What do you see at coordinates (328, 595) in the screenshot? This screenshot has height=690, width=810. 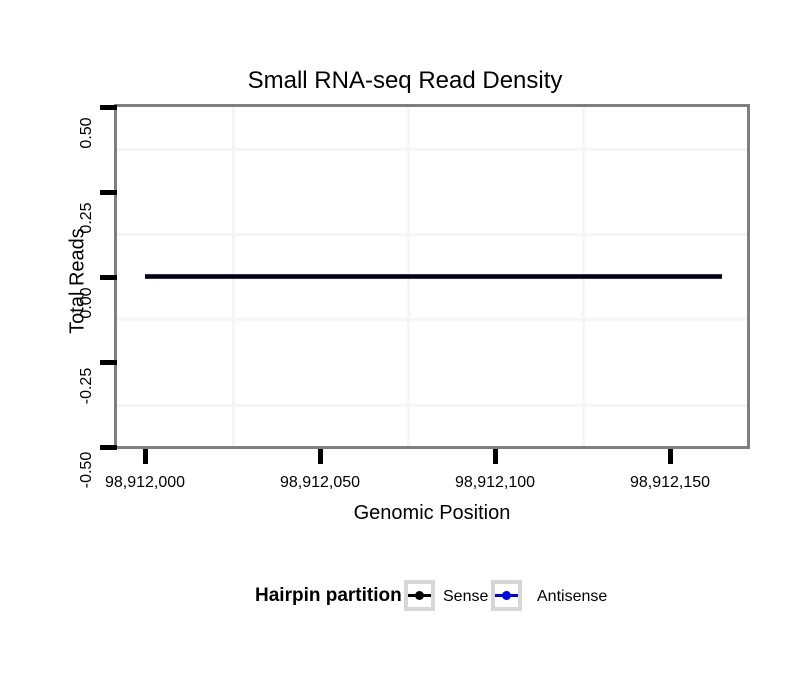 I see `legend-title: Hairpin partition` at bounding box center [328, 595].